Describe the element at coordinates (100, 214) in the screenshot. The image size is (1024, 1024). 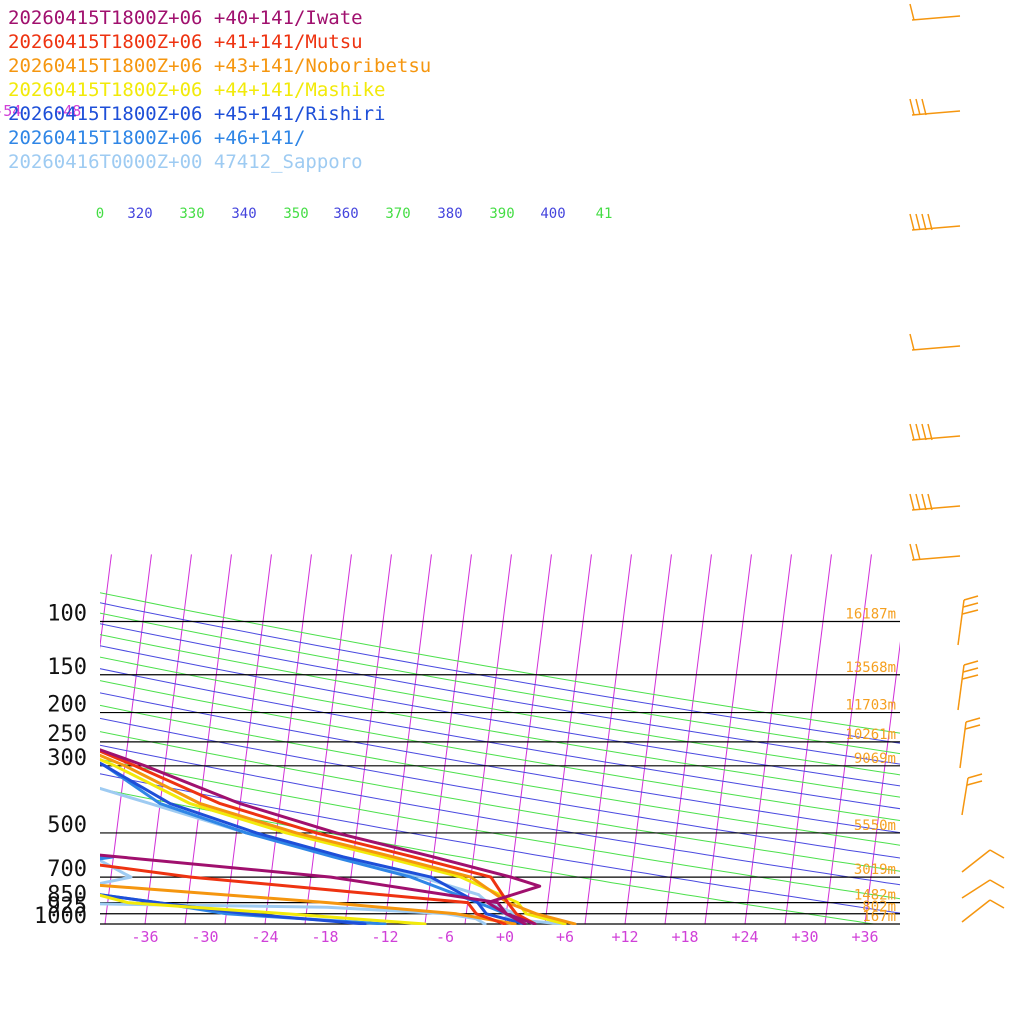
I see `theta-label: 0` at that location.